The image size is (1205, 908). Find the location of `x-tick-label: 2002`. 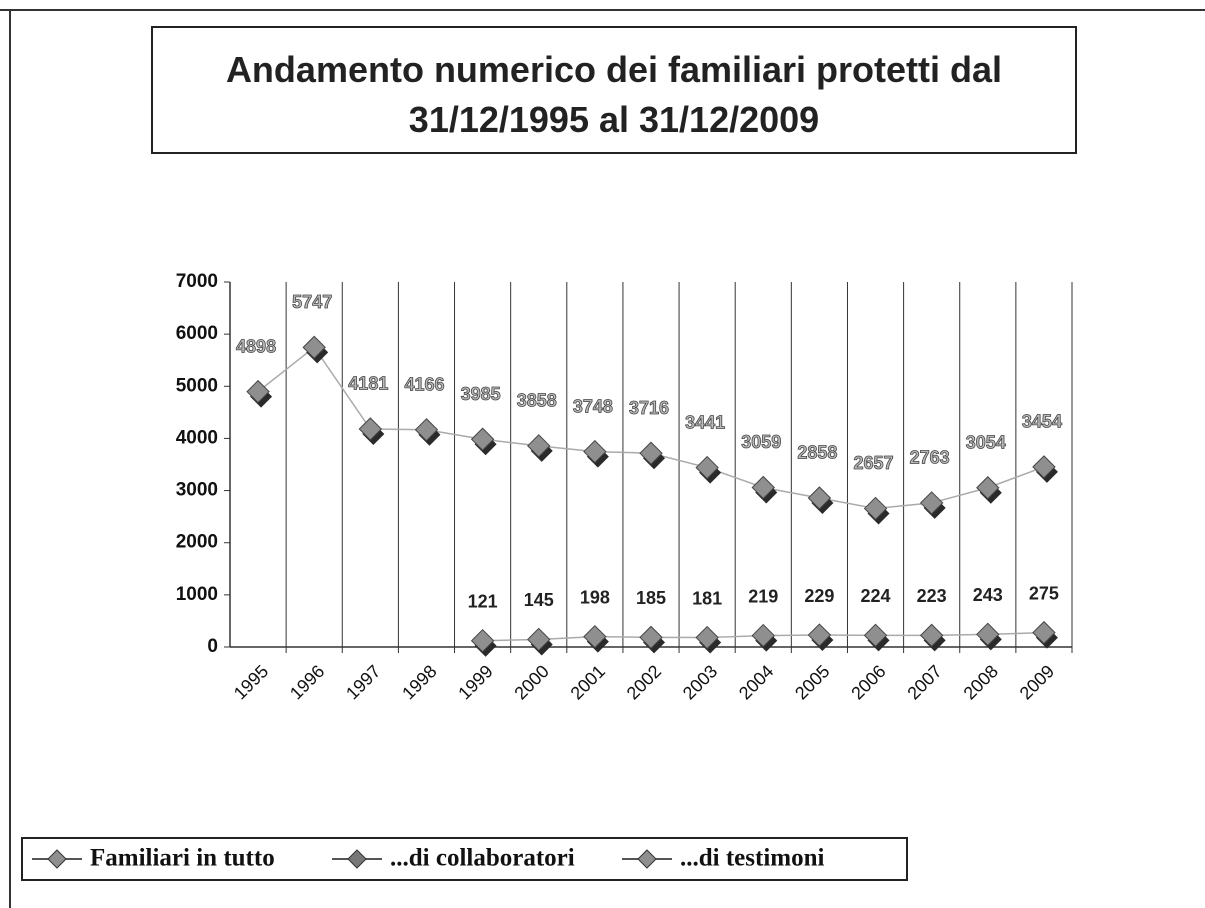

x-tick-label: 2002 is located at coordinates (644, 682).